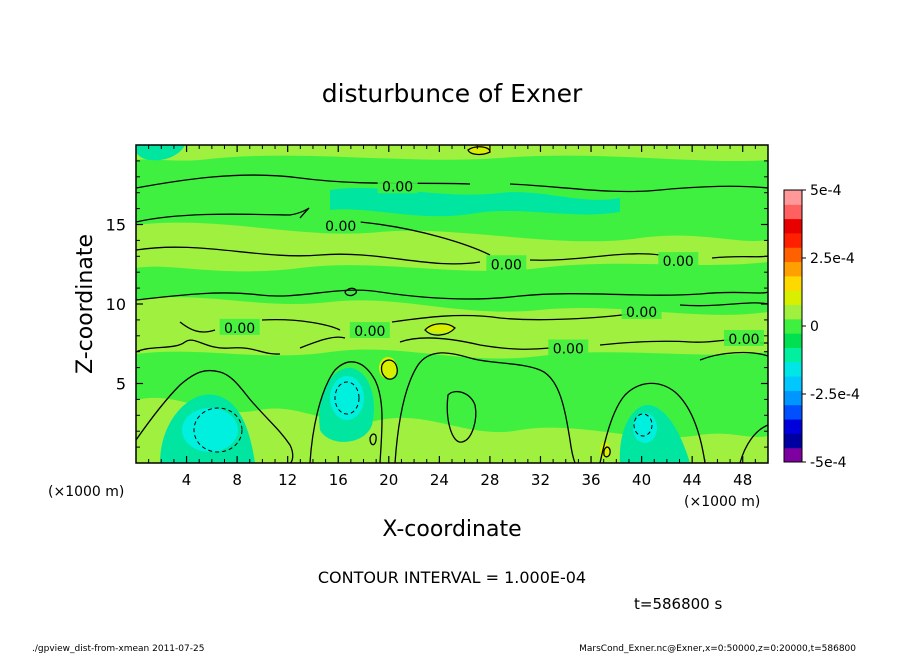  Describe the element at coordinates (540, 480) in the screenshot. I see `x-tick-label: 32` at that location.